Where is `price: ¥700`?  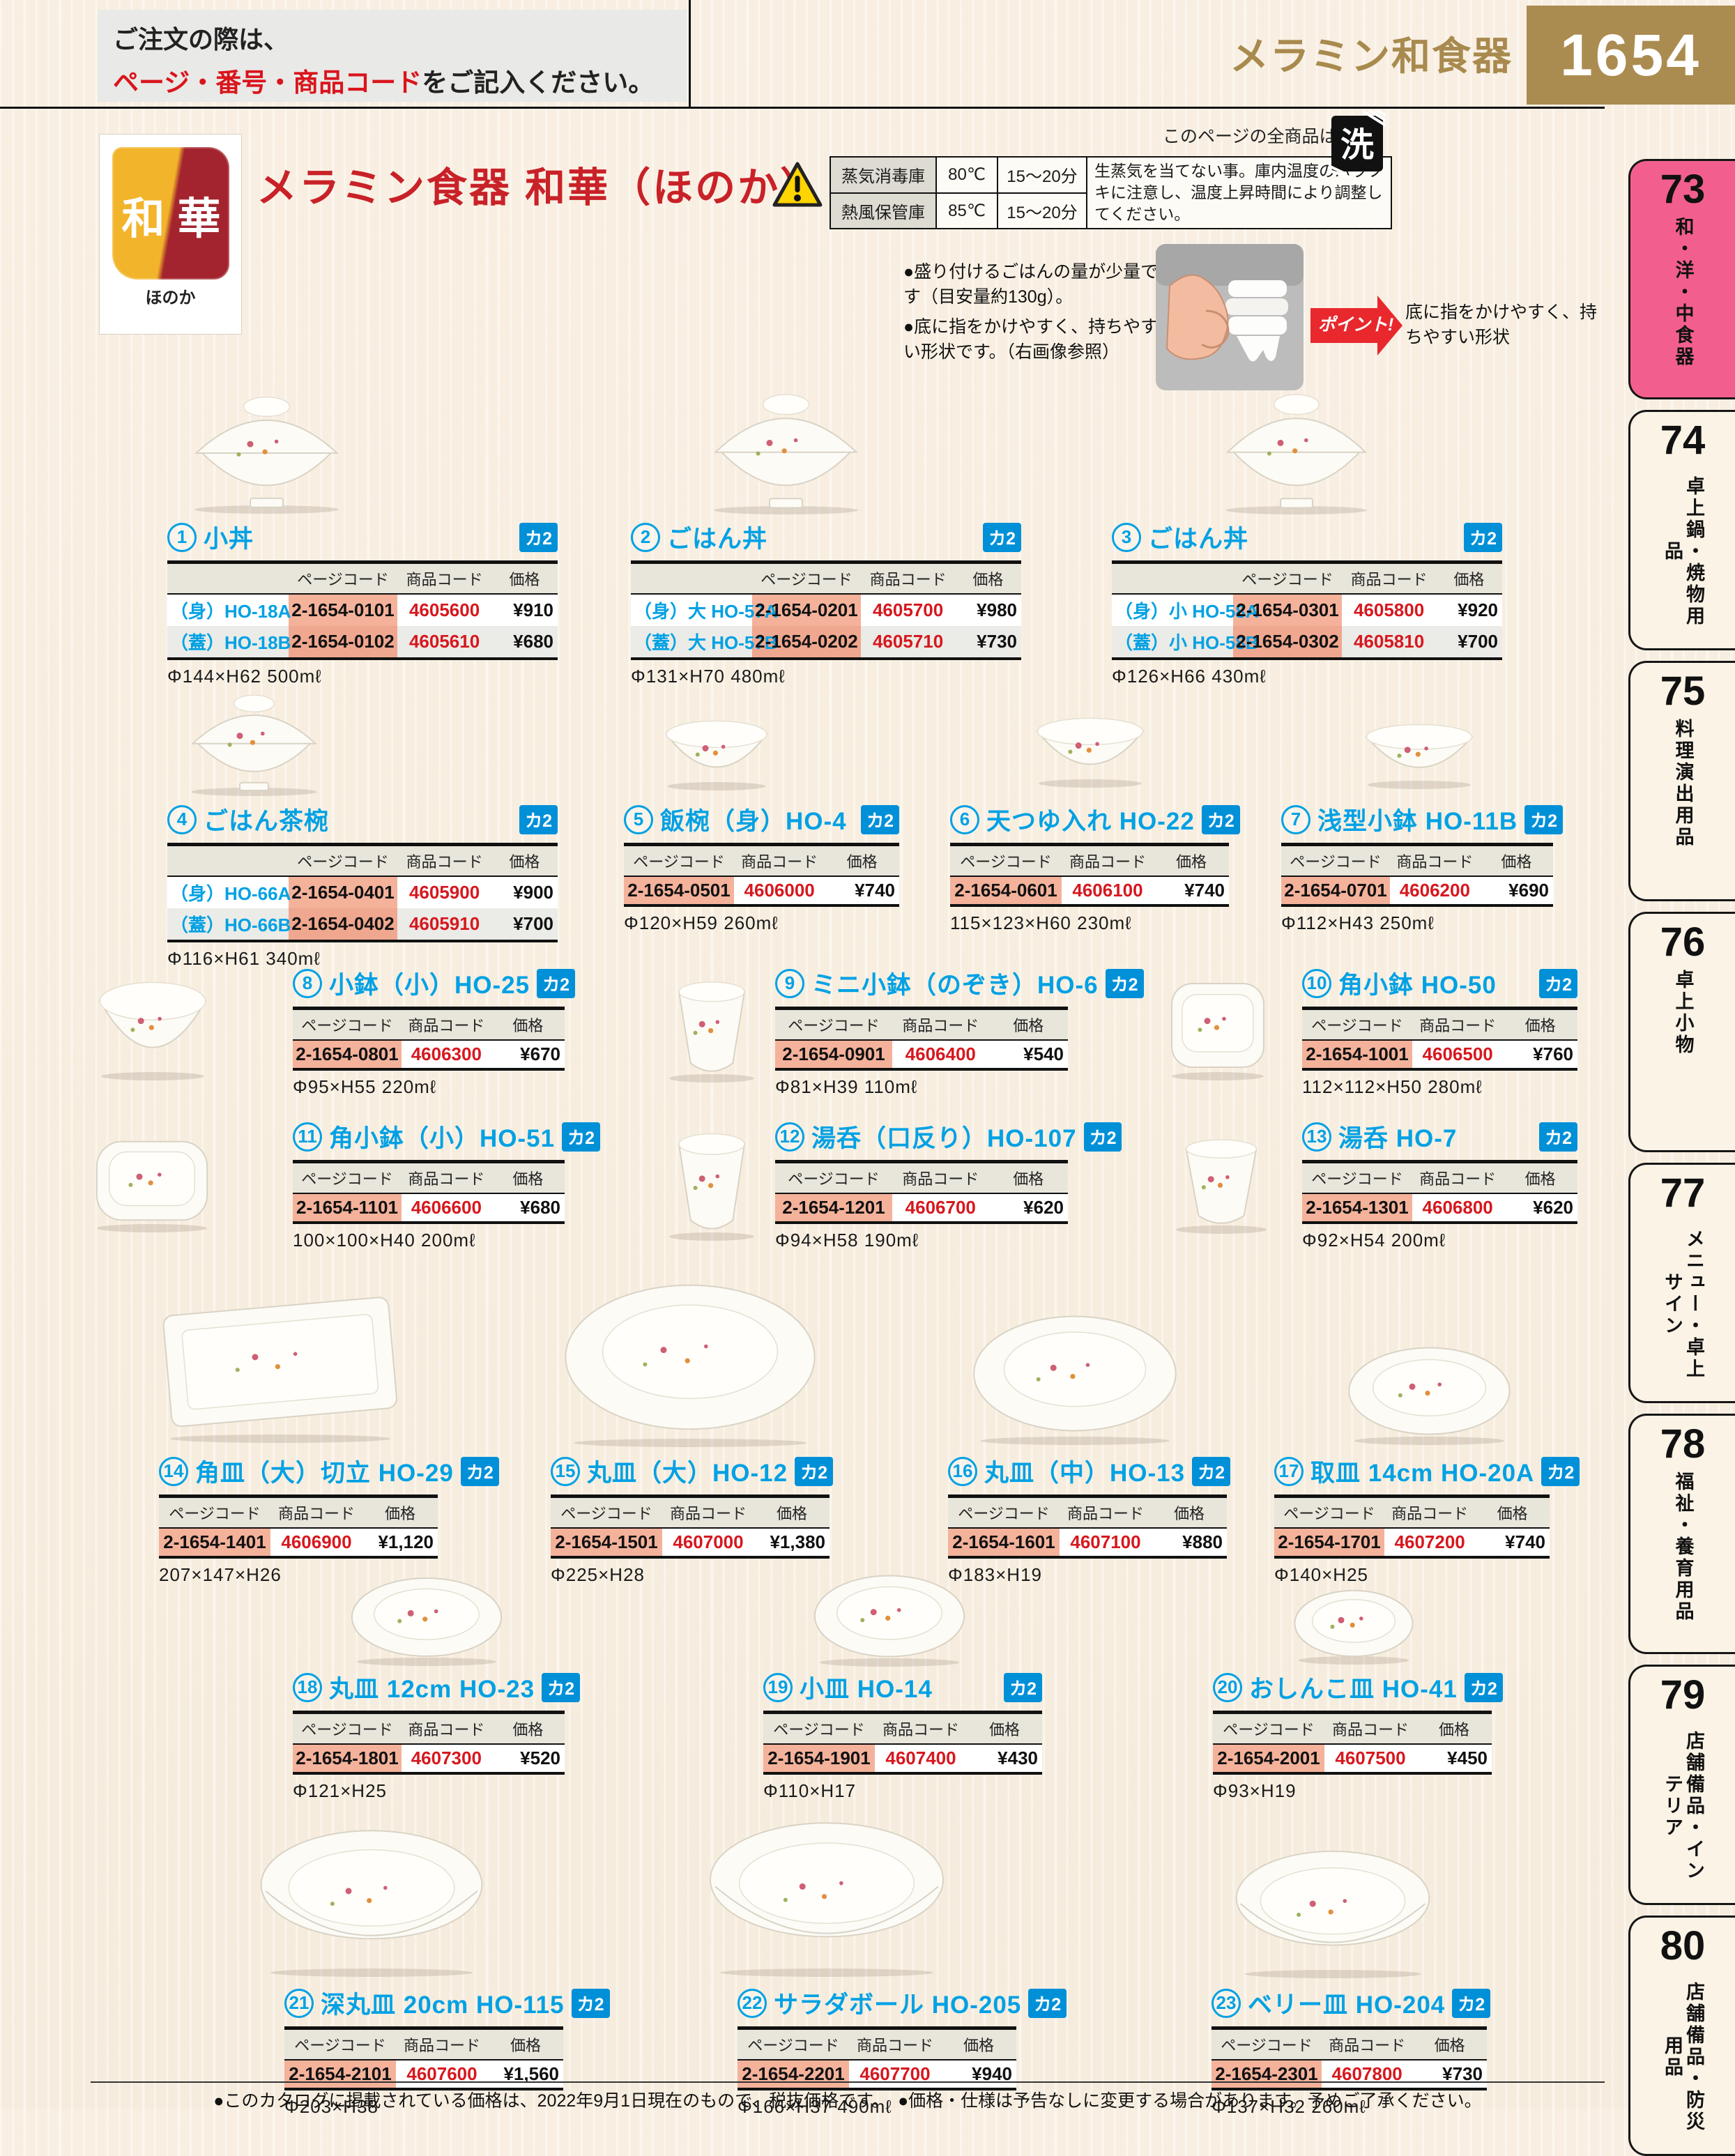 price: ¥700 is located at coordinates (1469, 643).